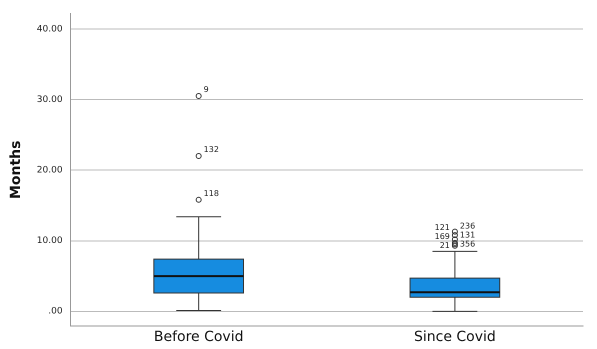 Image resolution: width=597 pixels, height=349 pixels. What do you see at coordinates (55, 311) in the screenshot?
I see `y-tick-label: .00` at bounding box center [55, 311].